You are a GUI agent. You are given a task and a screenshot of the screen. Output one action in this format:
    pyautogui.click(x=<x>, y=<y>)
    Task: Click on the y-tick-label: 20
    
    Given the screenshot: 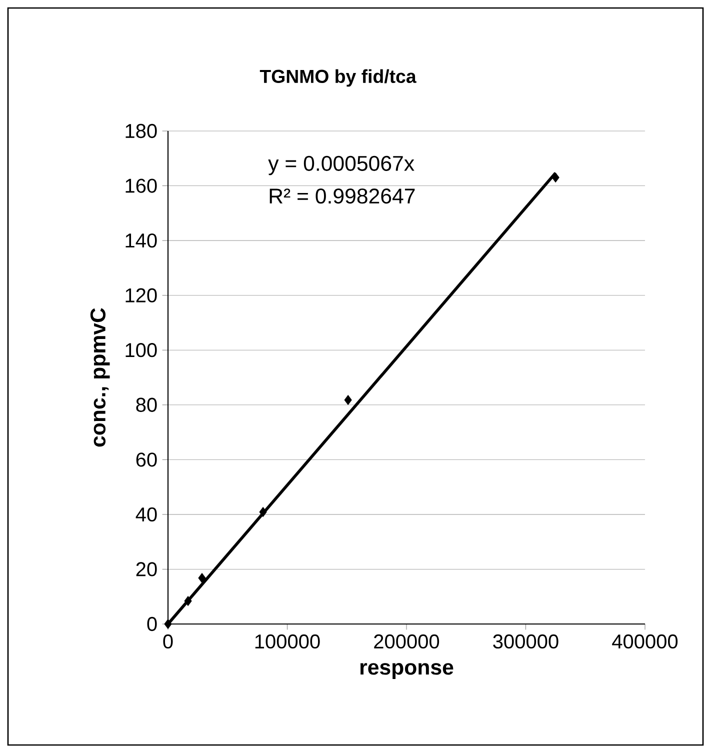 What is the action you would take?
    pyautogui.click(x=146, y=569)
    